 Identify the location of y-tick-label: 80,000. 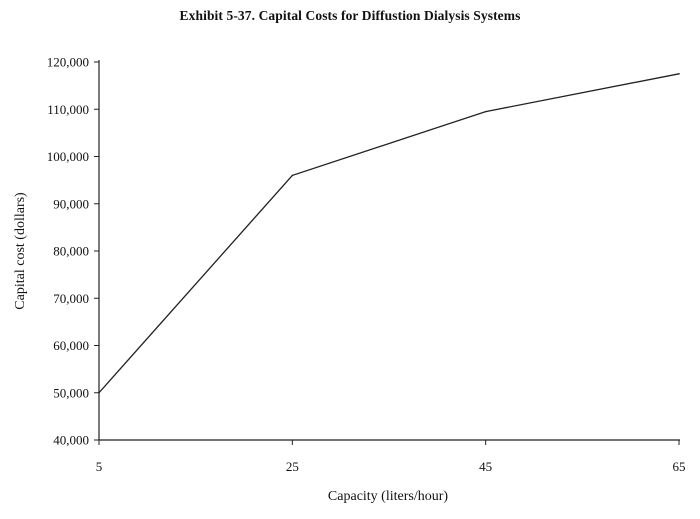
(71, 251).